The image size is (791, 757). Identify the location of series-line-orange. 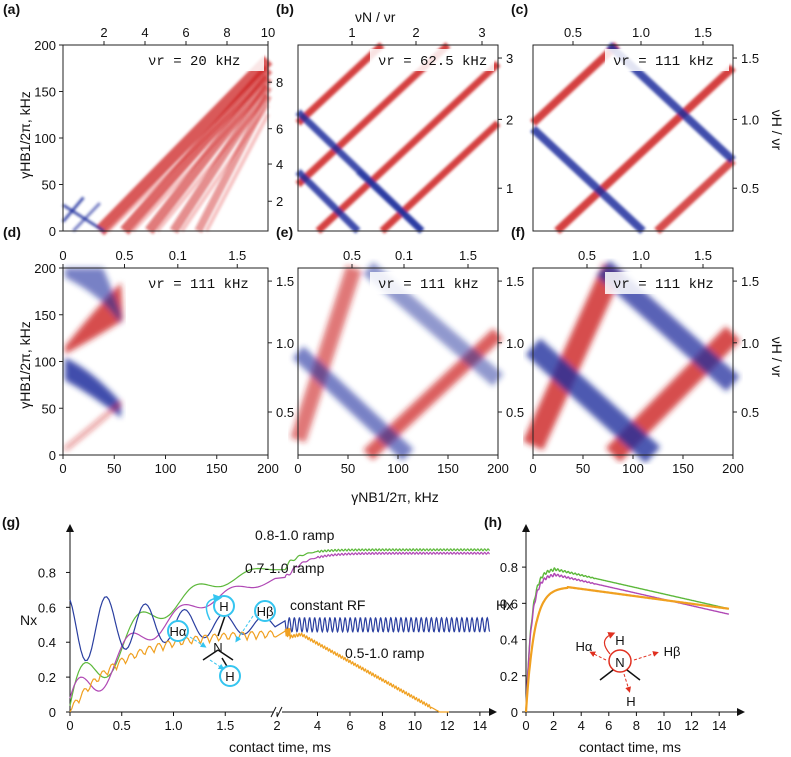
(627, 649).